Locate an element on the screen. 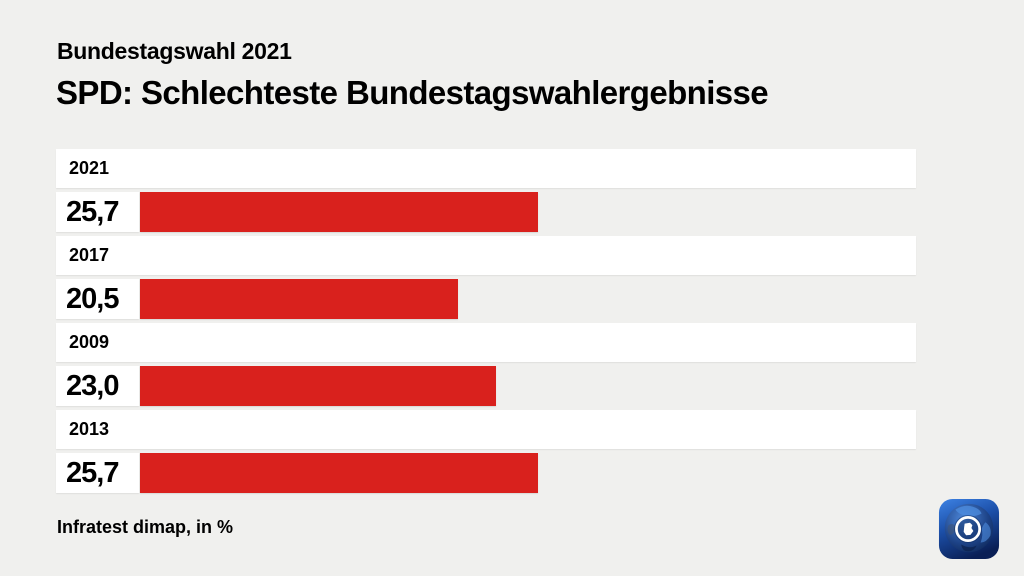 The width and height of the screenshot is (1024, 576). tagesschau-logo-icon is located at coordinates (969, 529).